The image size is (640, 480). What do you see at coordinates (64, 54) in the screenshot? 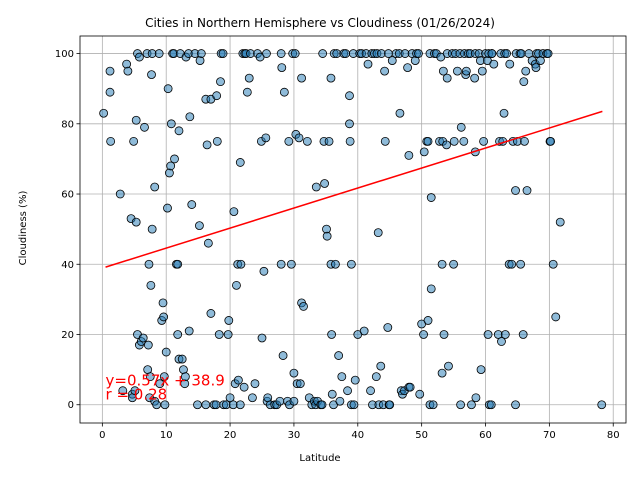
I see `y-tick-label: 100` at bounding box center [64, 54].